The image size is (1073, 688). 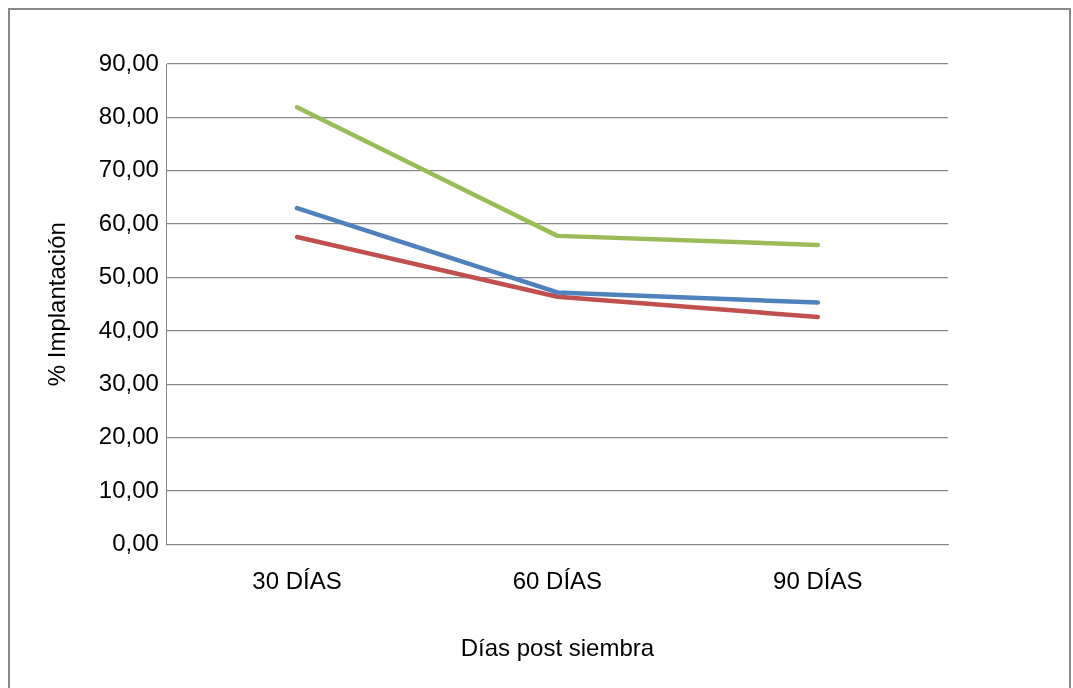 I want to click on y-tick-label: 20,00, so click(x=128, y=436).